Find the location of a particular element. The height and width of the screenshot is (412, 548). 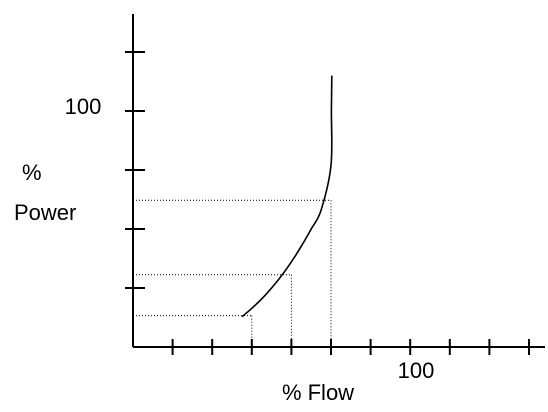

y-axis-label-line-2: Power is located at coordinates (45, 212).